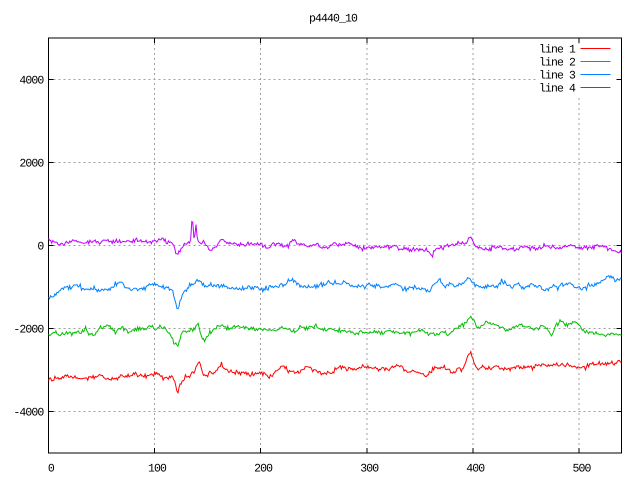  What do you see at coordinates (28, 330) in the screenshot?
I see `svg-text: -2000` at bounding box center [28, 330].